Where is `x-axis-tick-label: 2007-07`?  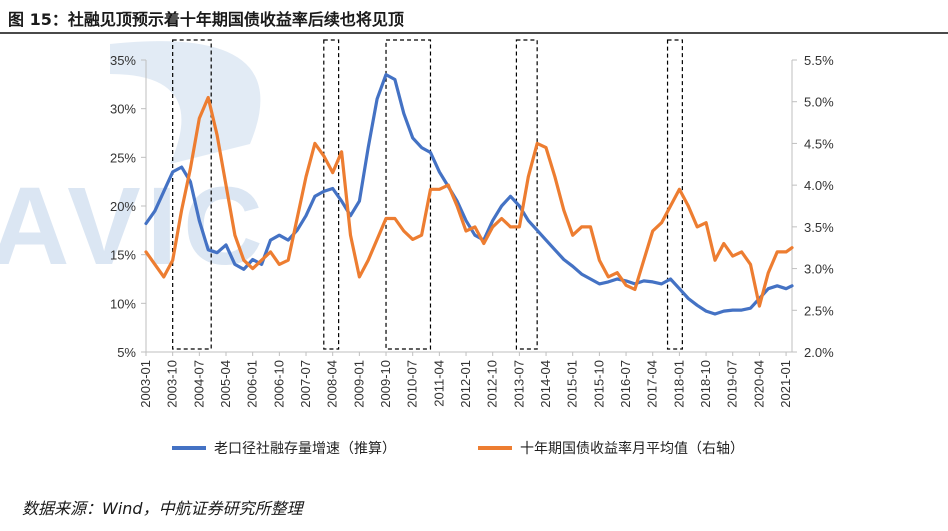 x-axis-tick-label: 2007-07 is located at coordinates (305, 384).